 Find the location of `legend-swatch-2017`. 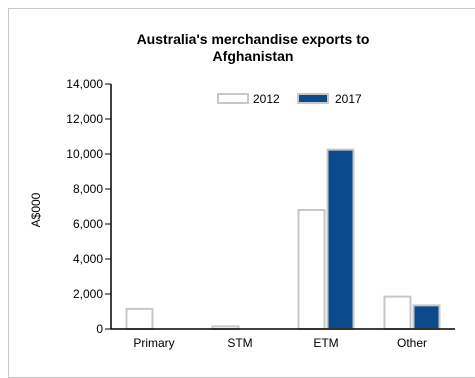

legend-swatch-2017 is located at coordinates (313, 98).